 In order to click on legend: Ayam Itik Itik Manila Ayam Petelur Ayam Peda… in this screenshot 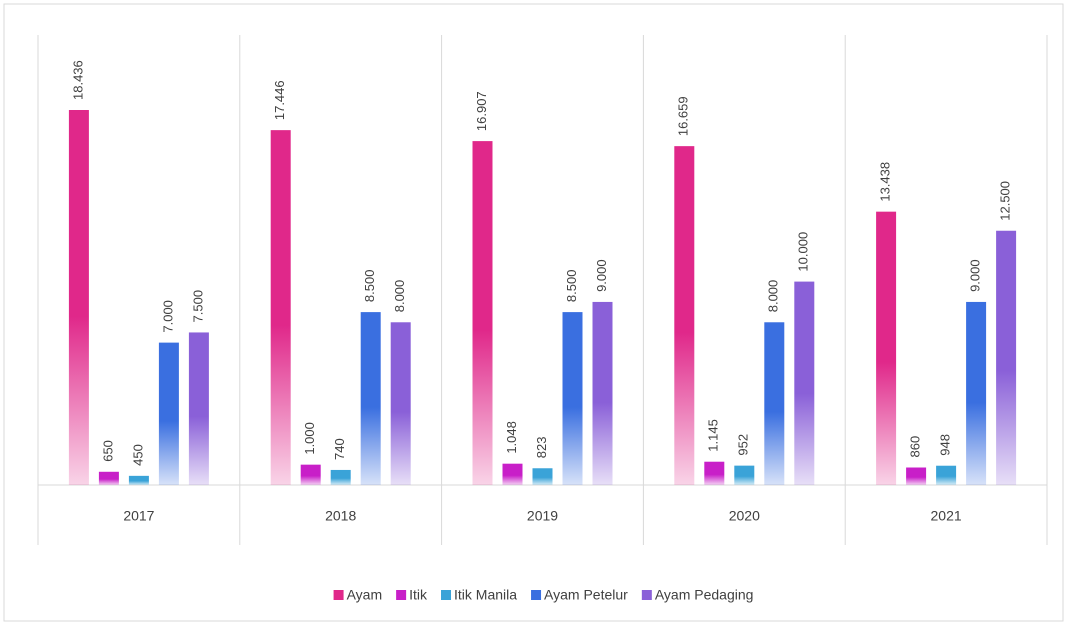, I will do `click(543, 595)`.